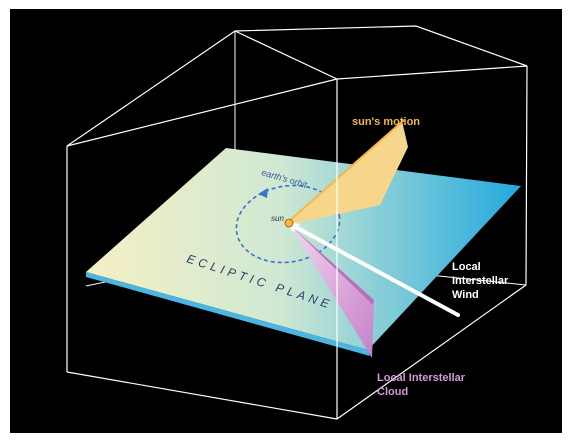  What do you see at coordinates (332, 265) in the screenshot?
I see `local-interstellar-cloud-shade` at bounding box center [332, 265].